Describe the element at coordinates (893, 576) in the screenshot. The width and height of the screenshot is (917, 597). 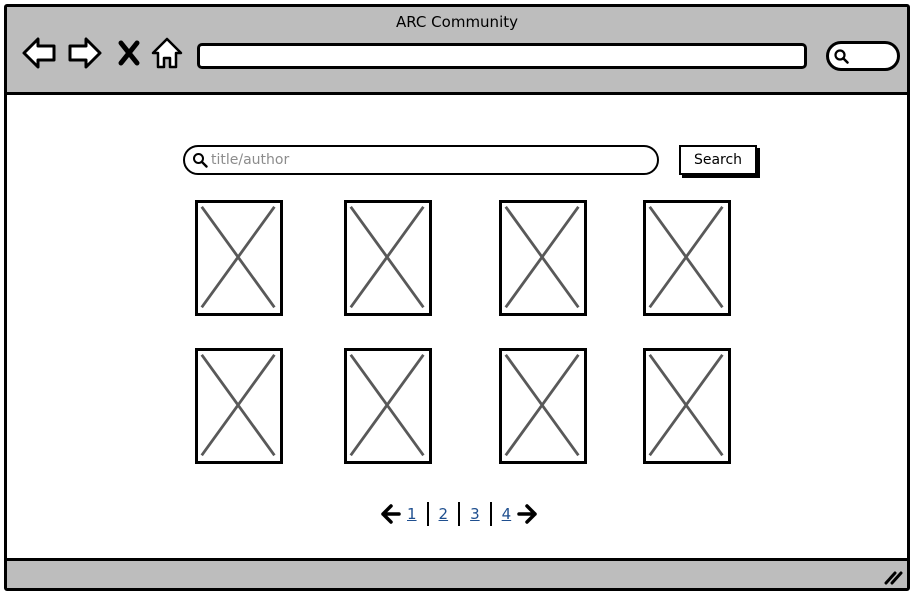
I see `resize-grip-icon` at that location.